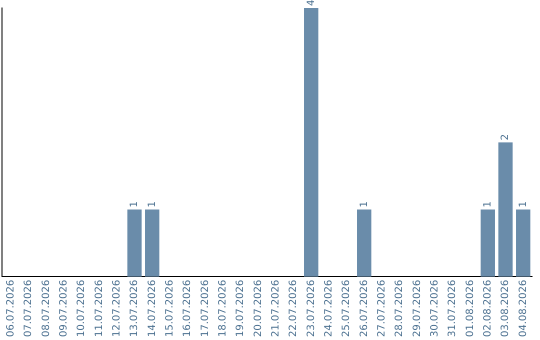 Image resolution: width=540 pixels, height=340 pixels. What do you see at coordinates (64, 309) in the screenshot?
I see `x-tick-label: 09.07.2026` at bounding box center [64, 309].